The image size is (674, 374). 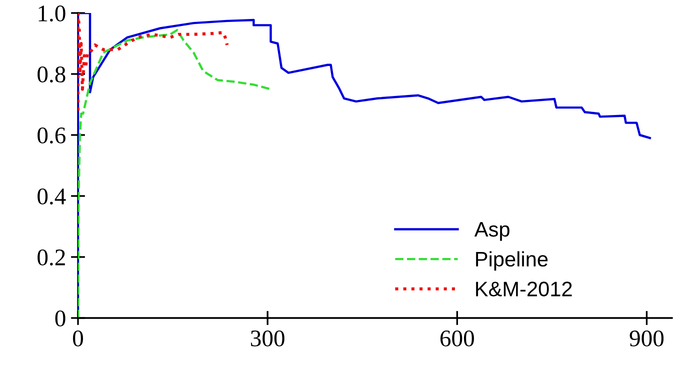 I want to click on x-tick-label: 300, so click(x=267, y=338).